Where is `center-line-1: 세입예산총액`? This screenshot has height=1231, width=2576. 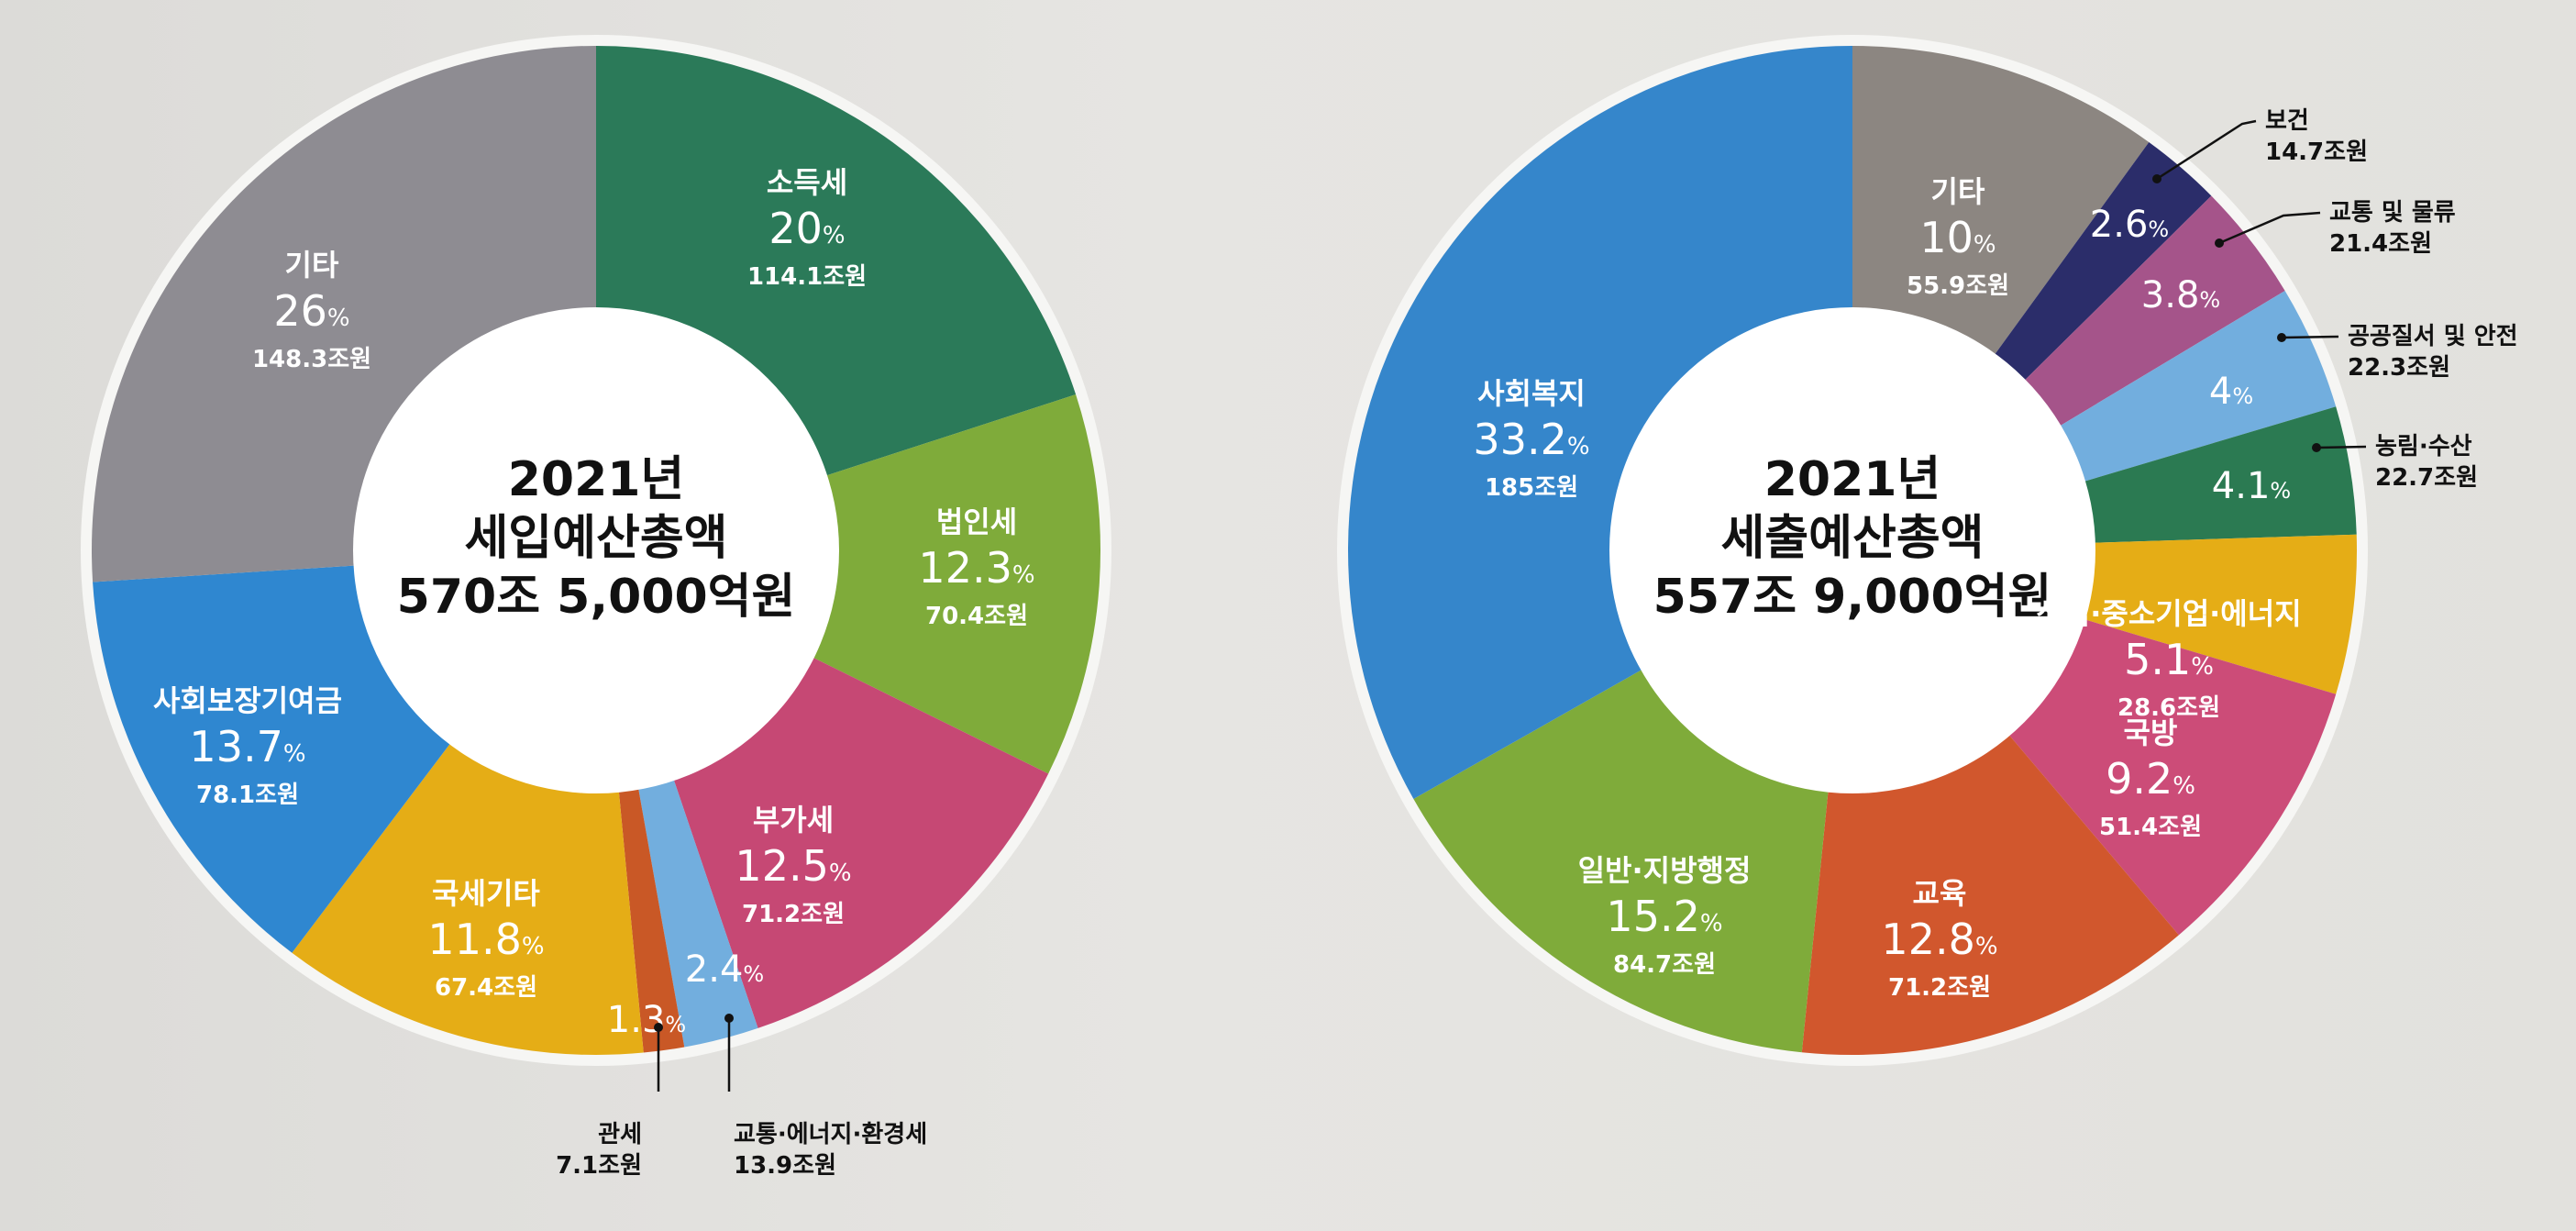 center-line-1: 세입예산총액 is located at coordinates (595, 538).